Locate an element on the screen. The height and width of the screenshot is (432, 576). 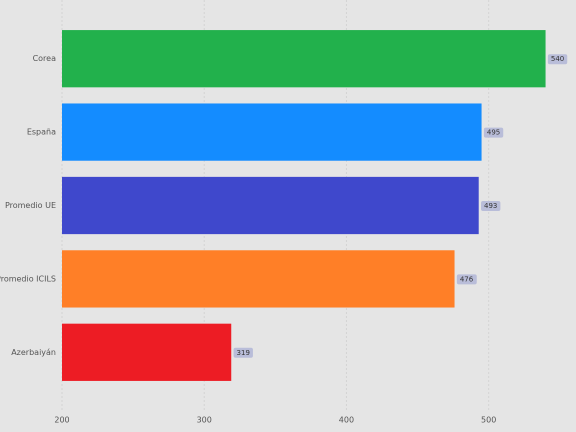
value-label: 319 is located at coordinates (243, 353).